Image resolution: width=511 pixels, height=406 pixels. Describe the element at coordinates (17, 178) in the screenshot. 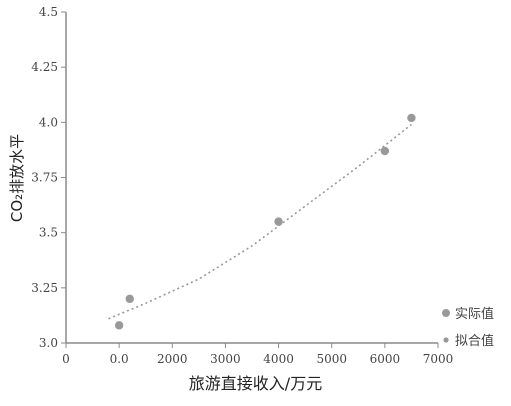

I see `y-axis-title: CO₂排放水平` at that location.